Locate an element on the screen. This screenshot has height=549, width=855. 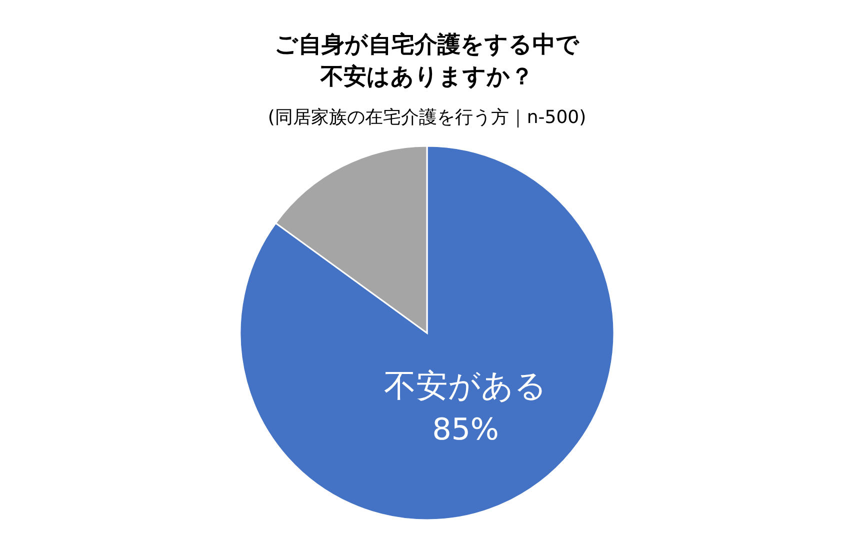
chart-subtitle: (同居家族の在宅介護を行う方｜n-500) is located at coordinates (427, 117).